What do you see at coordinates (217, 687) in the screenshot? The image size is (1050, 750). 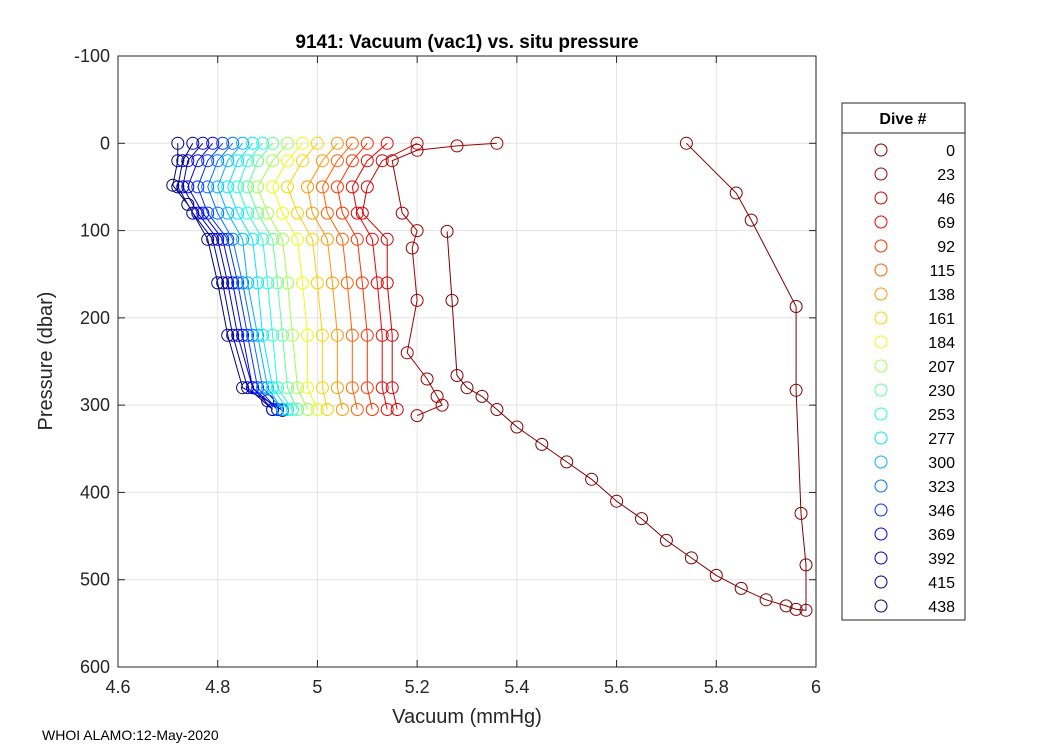 I see `x-tick-label: 4.8` at bounding box center [217, 687].